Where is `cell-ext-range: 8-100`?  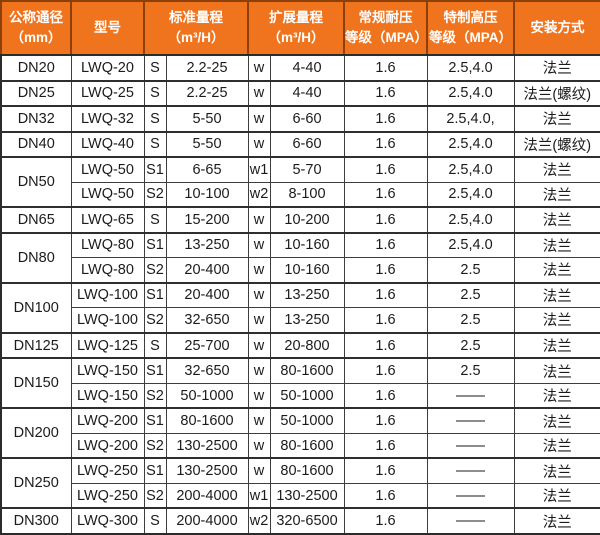 cell-ext-range: 8-100 is located at coordinates (307, 194).